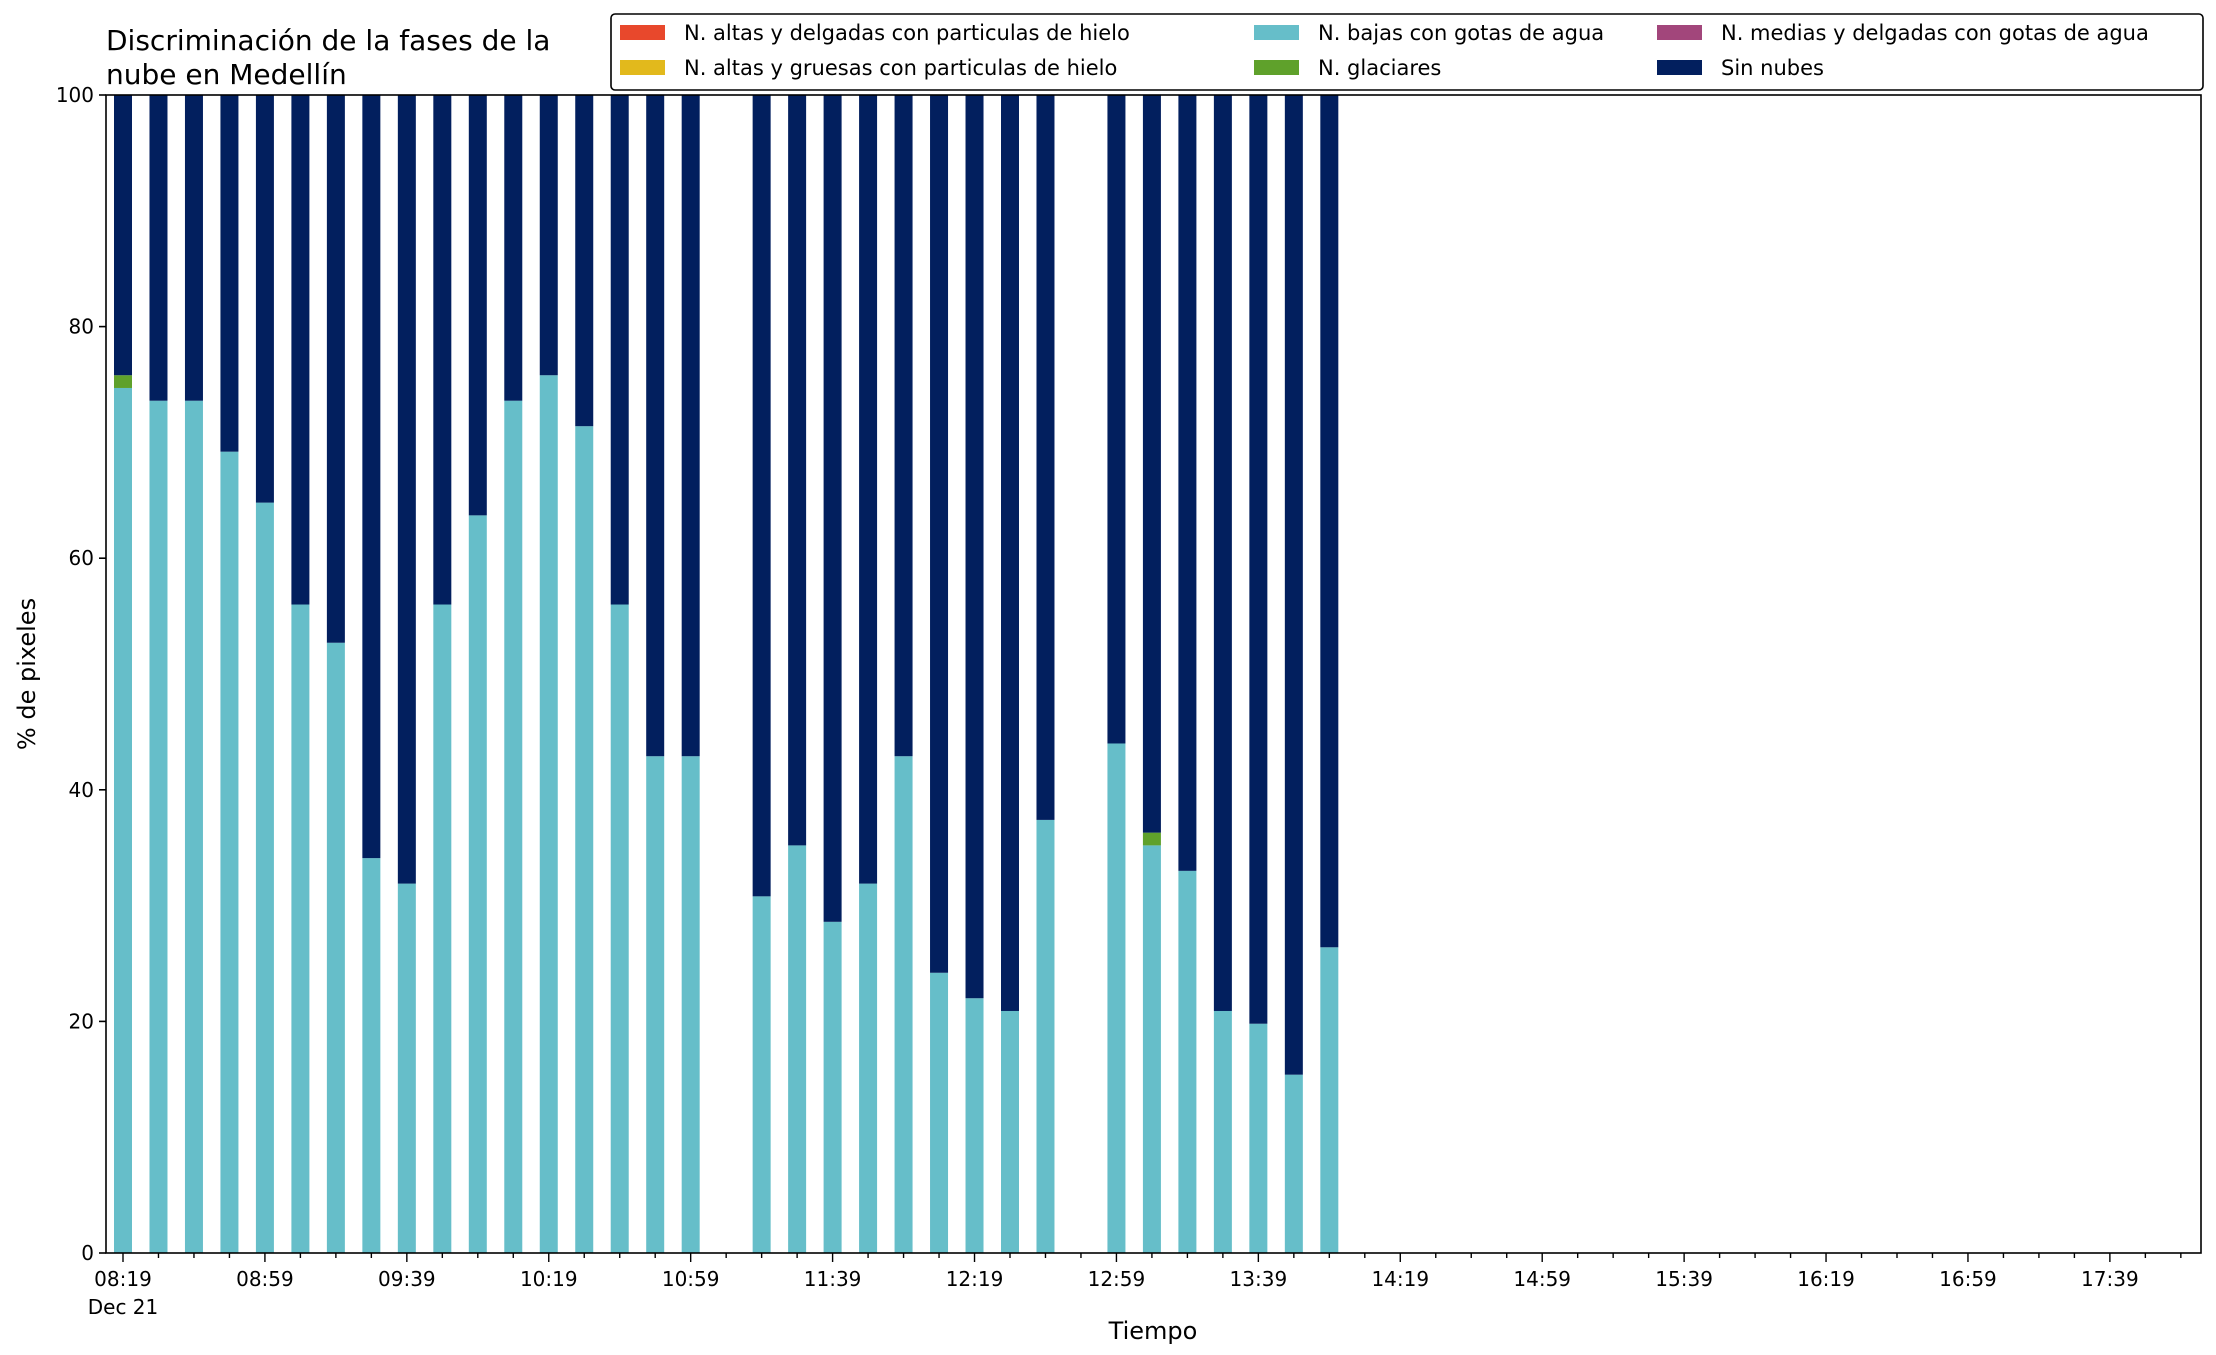  What do you see at coordinates (123, 820) in the screenshot?
I see `bar-segment-0819-s2` at bounding box center [123, 820].